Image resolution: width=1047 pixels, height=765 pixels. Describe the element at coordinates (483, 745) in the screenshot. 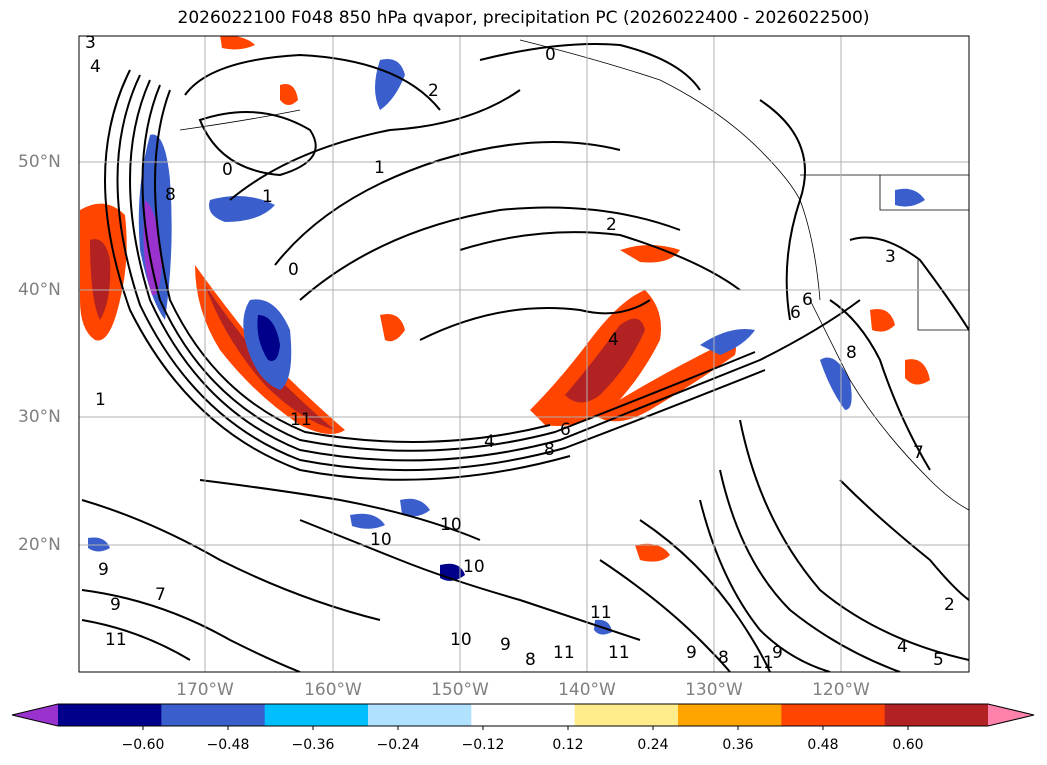

I see `colorbar-tick-label: −0.12` at that location.